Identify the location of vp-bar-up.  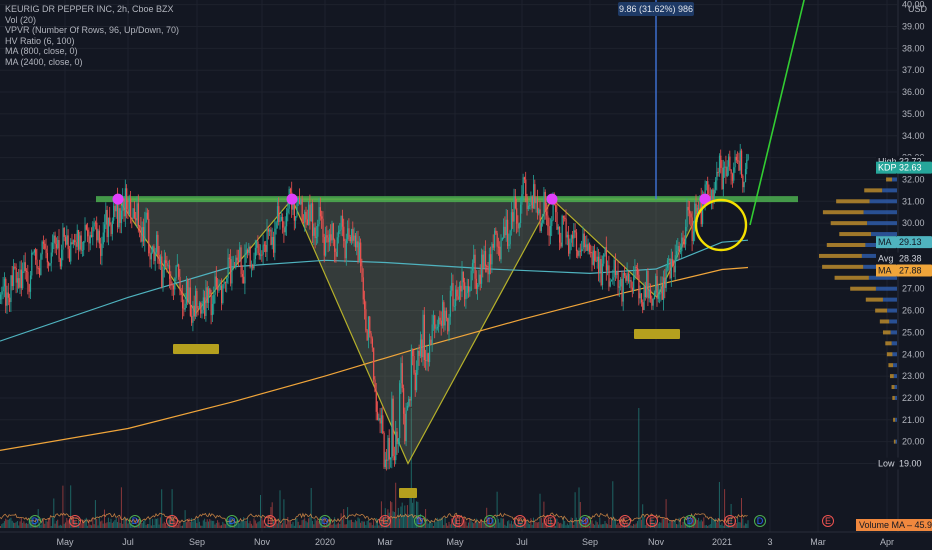
(886, 332).